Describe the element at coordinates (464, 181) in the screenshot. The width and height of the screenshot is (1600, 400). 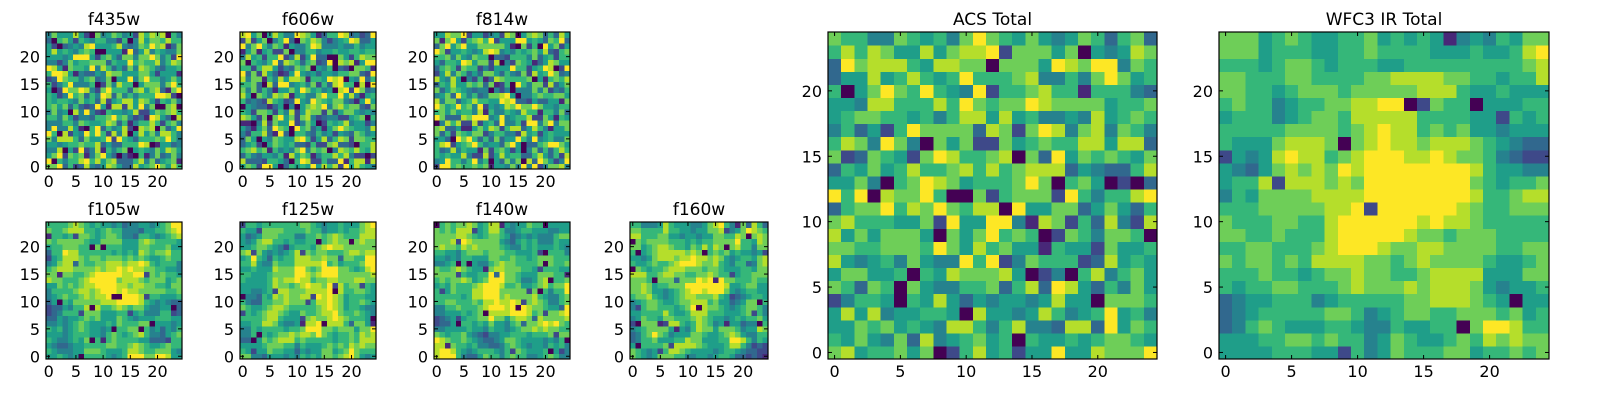
I see `x-tick-label: 5` at that location.